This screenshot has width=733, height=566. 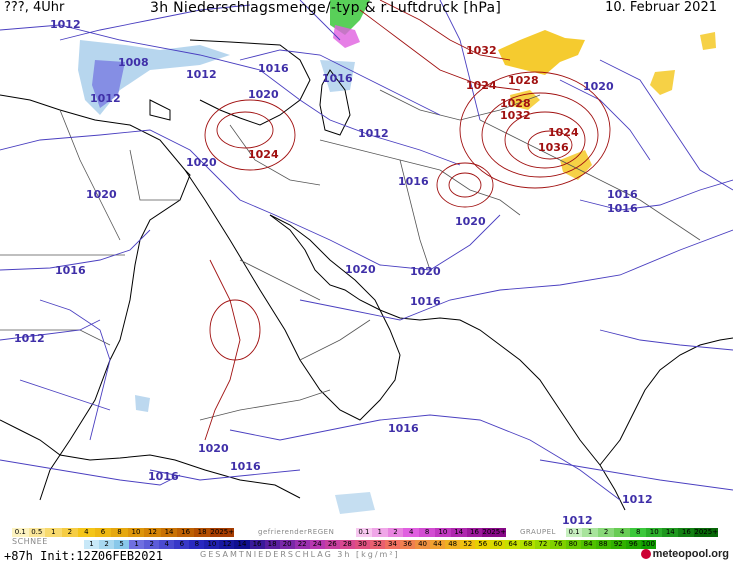 What do you see at coordinates (222, 350) in the screenshot?
I see `isobar-1020-arabia` at bounding box center [222, 350].